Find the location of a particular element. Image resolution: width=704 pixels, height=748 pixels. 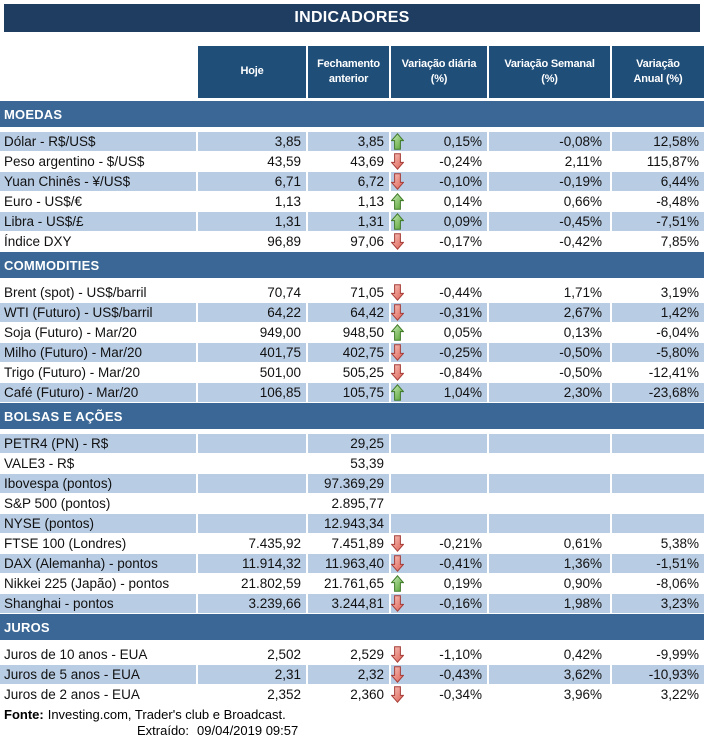

row-label: Libra - US$/£ is located at coordinates (98, 221).